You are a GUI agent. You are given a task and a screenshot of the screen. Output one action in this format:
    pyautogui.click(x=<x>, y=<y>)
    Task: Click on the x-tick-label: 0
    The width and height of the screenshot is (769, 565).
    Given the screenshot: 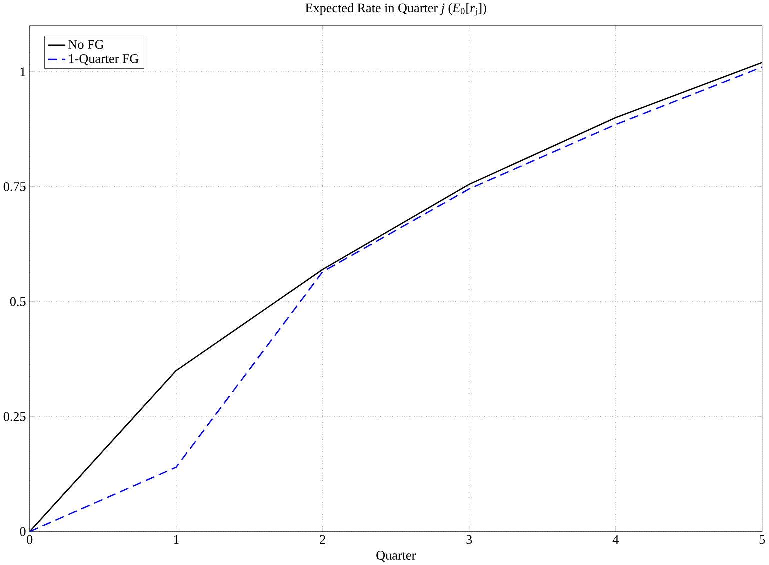 What is the action you would take?
    pyautogui.click(x=30, y=539)
    